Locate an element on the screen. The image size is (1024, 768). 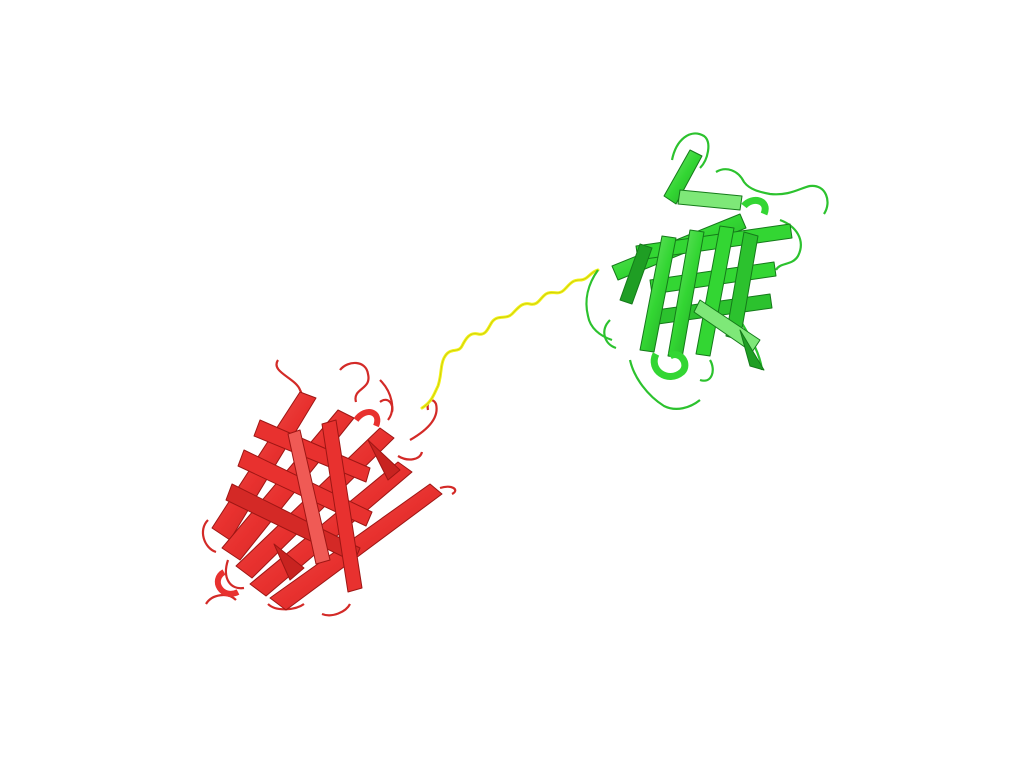
green-helix-turns is located at coordinates (709, 288).